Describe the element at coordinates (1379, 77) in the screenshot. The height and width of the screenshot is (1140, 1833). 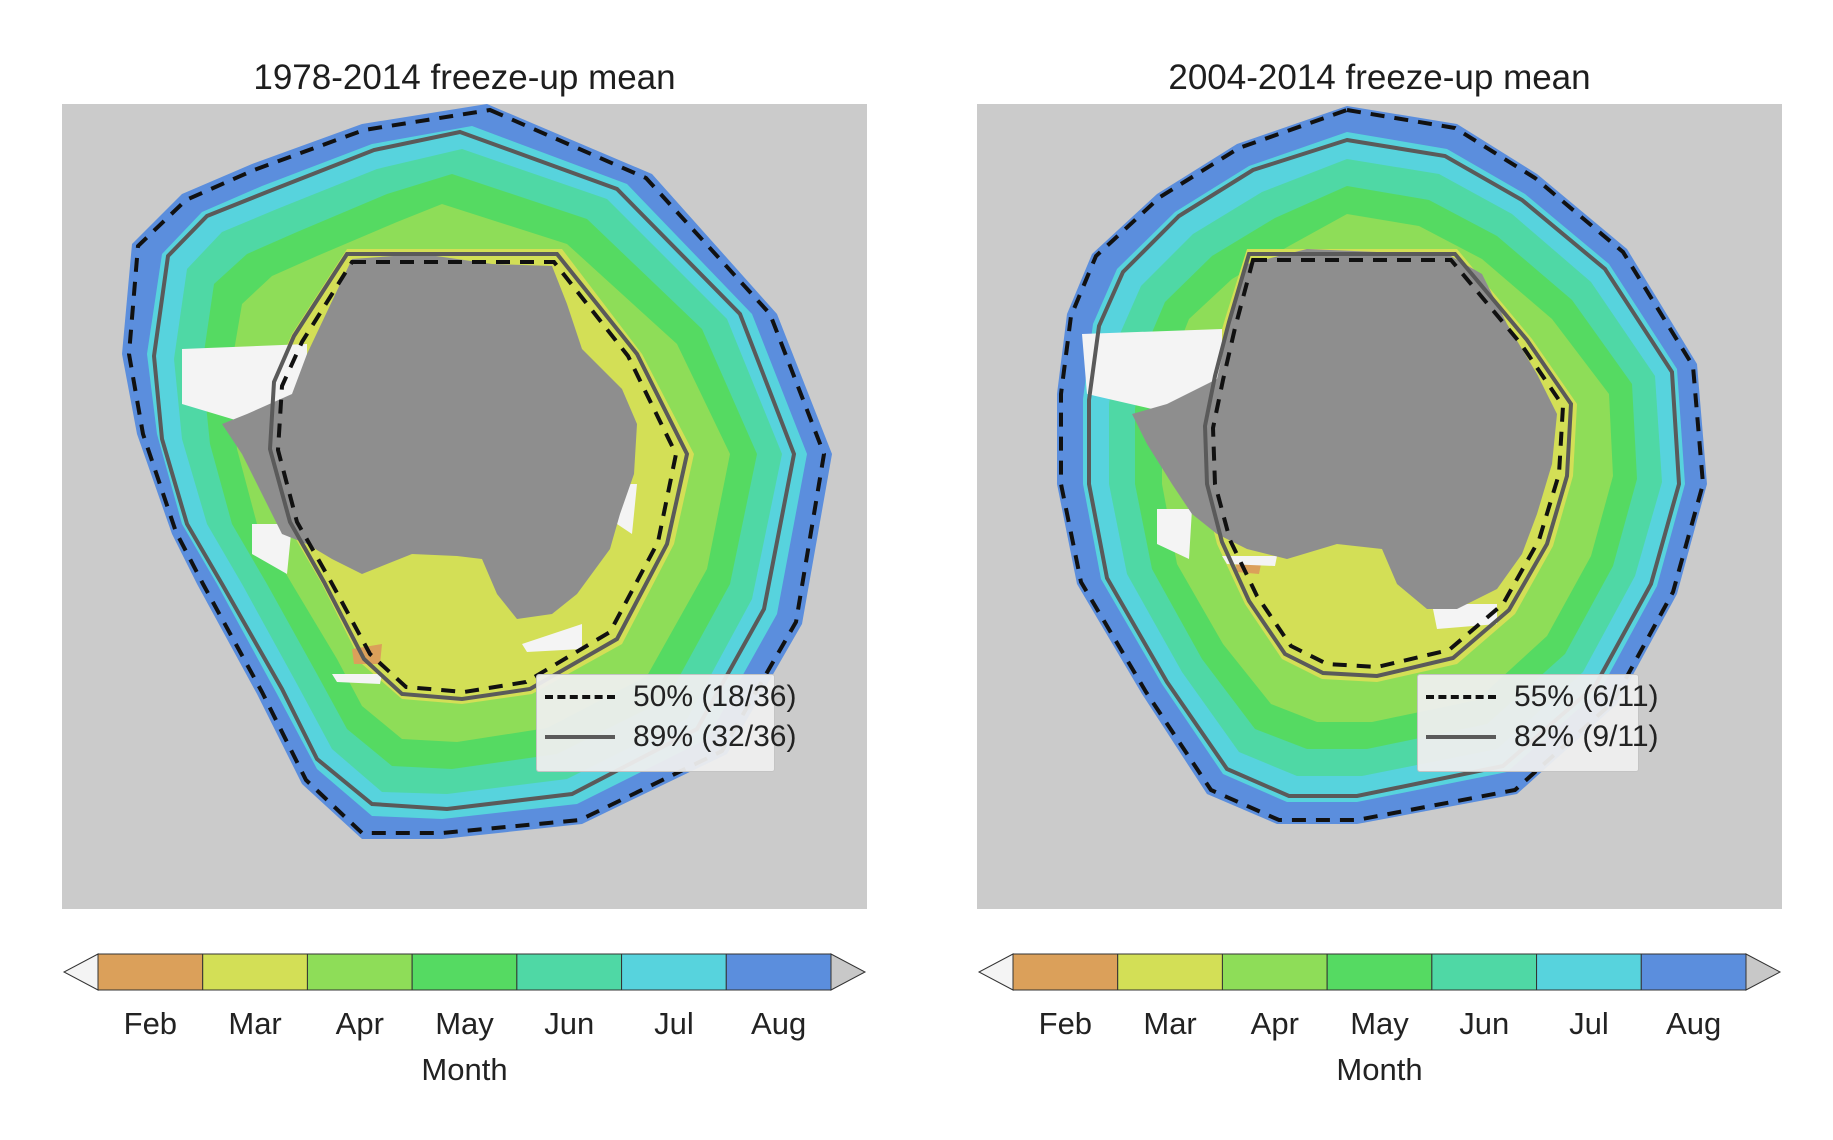
I see `panel-title: 2004-2014 freeze-up mean` at that location.